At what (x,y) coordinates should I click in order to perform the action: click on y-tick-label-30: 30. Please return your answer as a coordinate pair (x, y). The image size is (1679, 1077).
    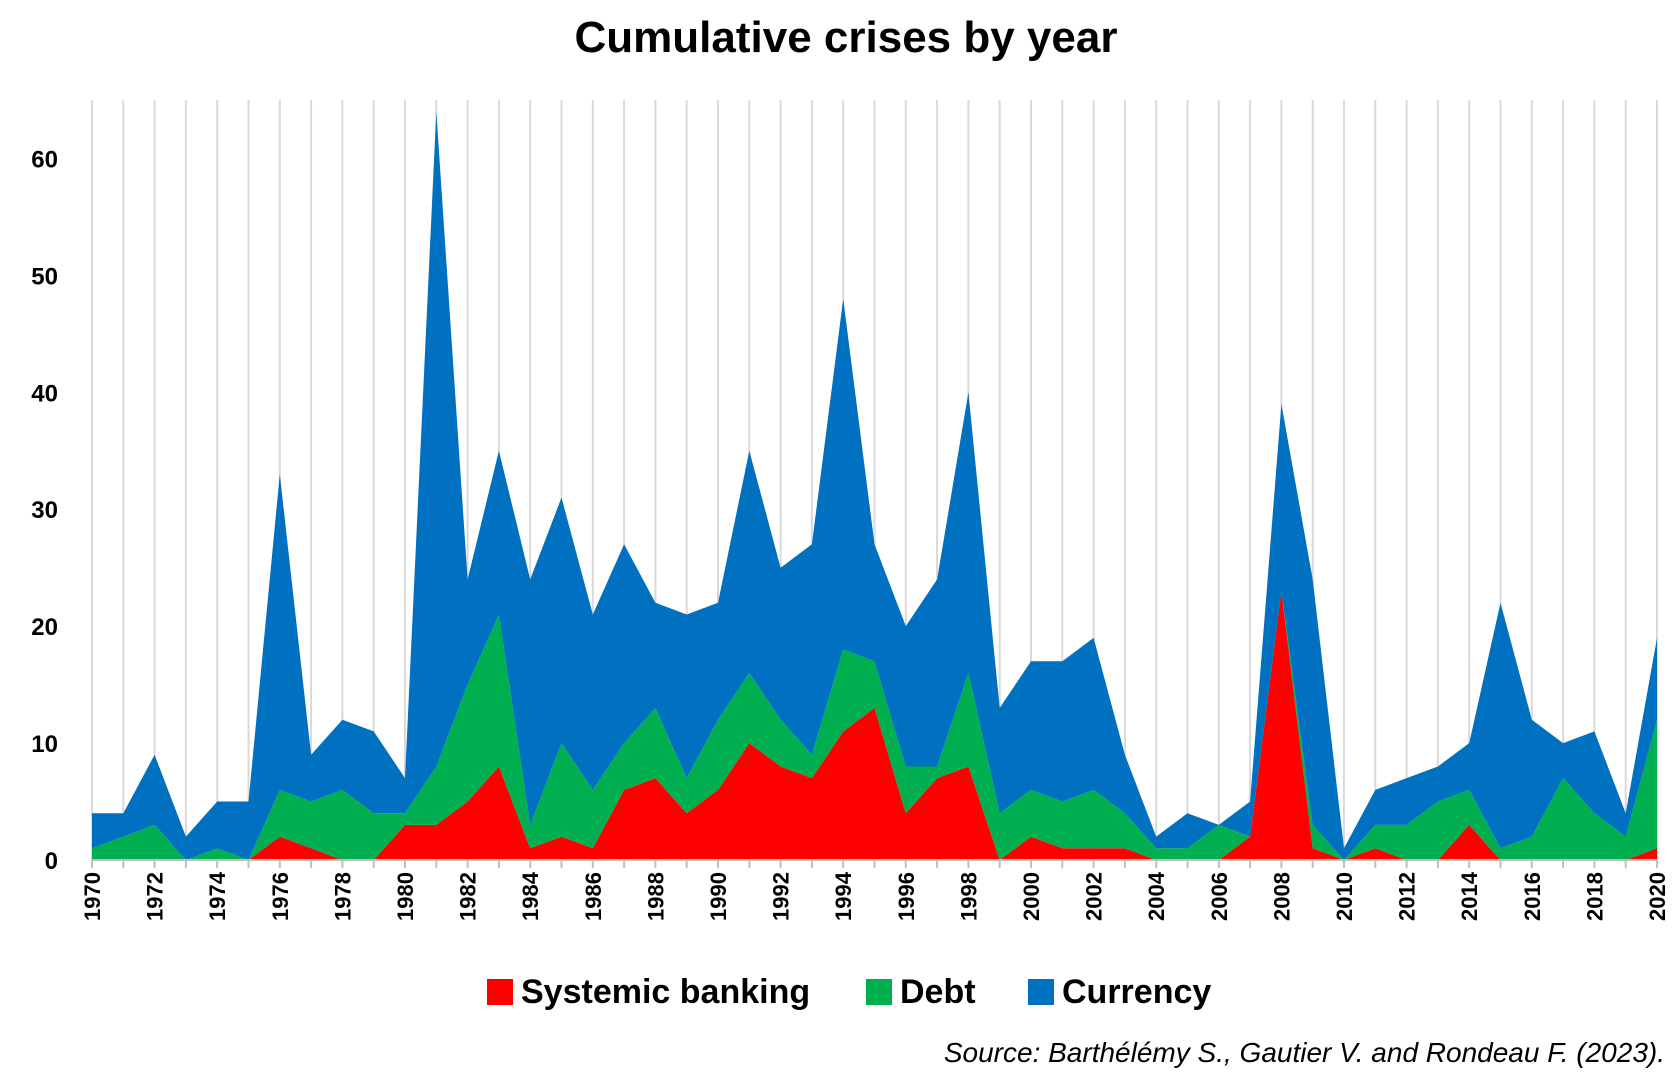
    Looking at the image, I should click on (44, 510).